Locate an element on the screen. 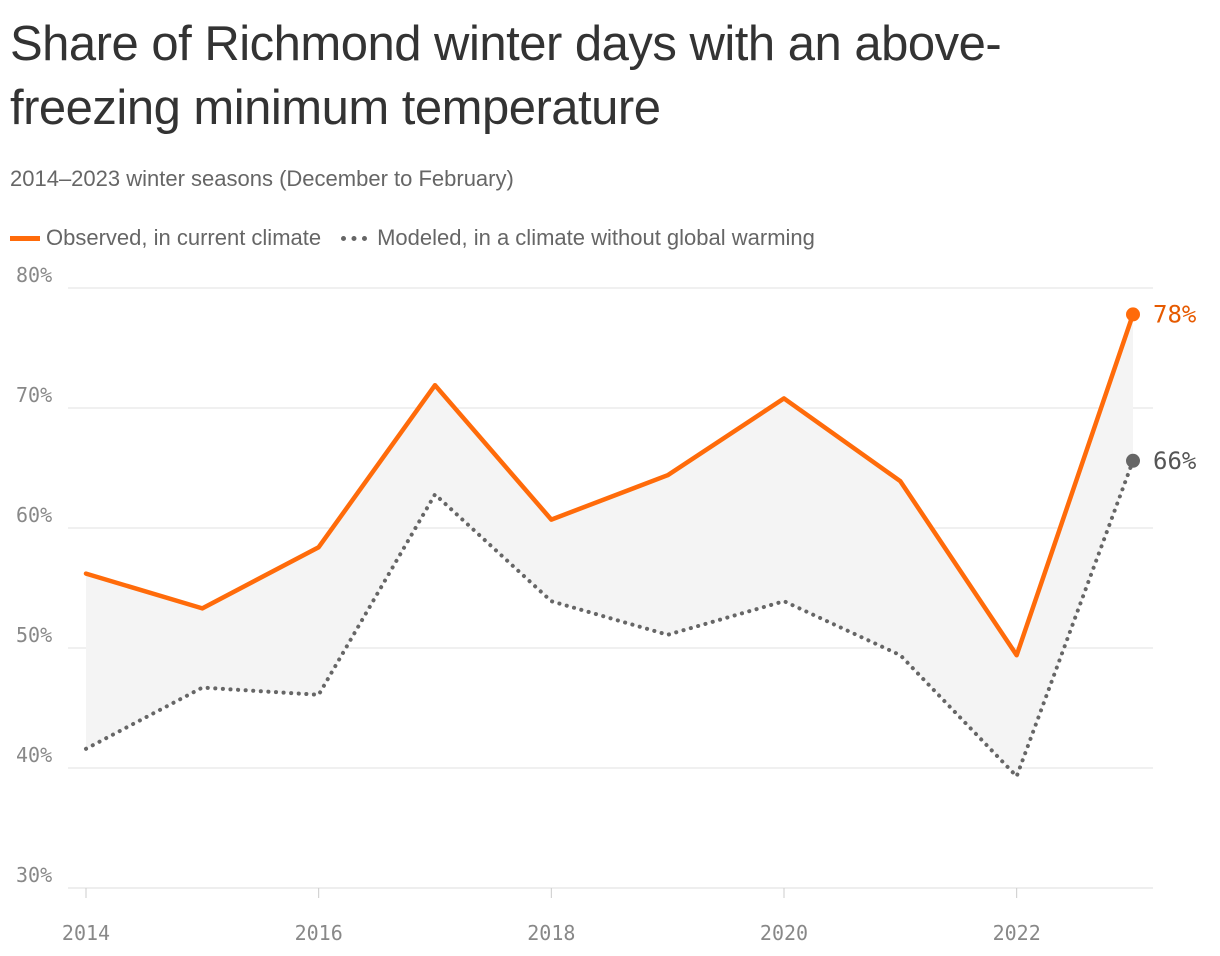 Image resolution: width=1220 pixels, height=956 pixels. x-tick-label: 2014 is located at coordinates (86, 933).